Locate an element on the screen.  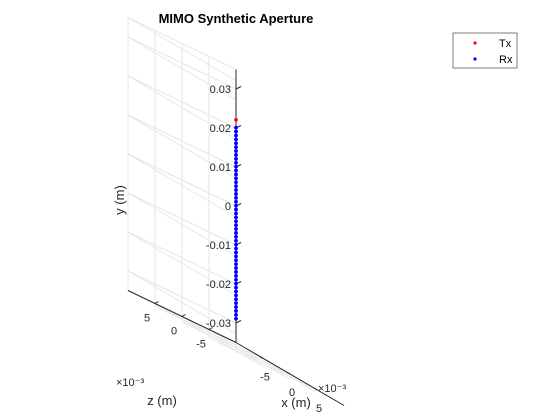
x-axis-exponent: ×10⁻³ is located at coordinates (332, 389).